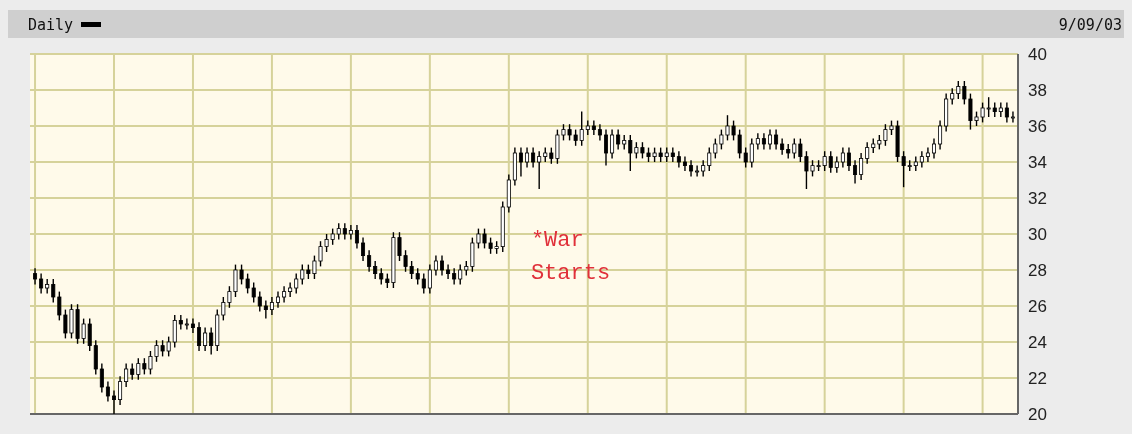 The width and height of the screenshot is (1132, 434). What do you see at coordinates (1037, 54) in the screenshot?
I see `y-tick-label: 40` at bounding box center [1037, 54].